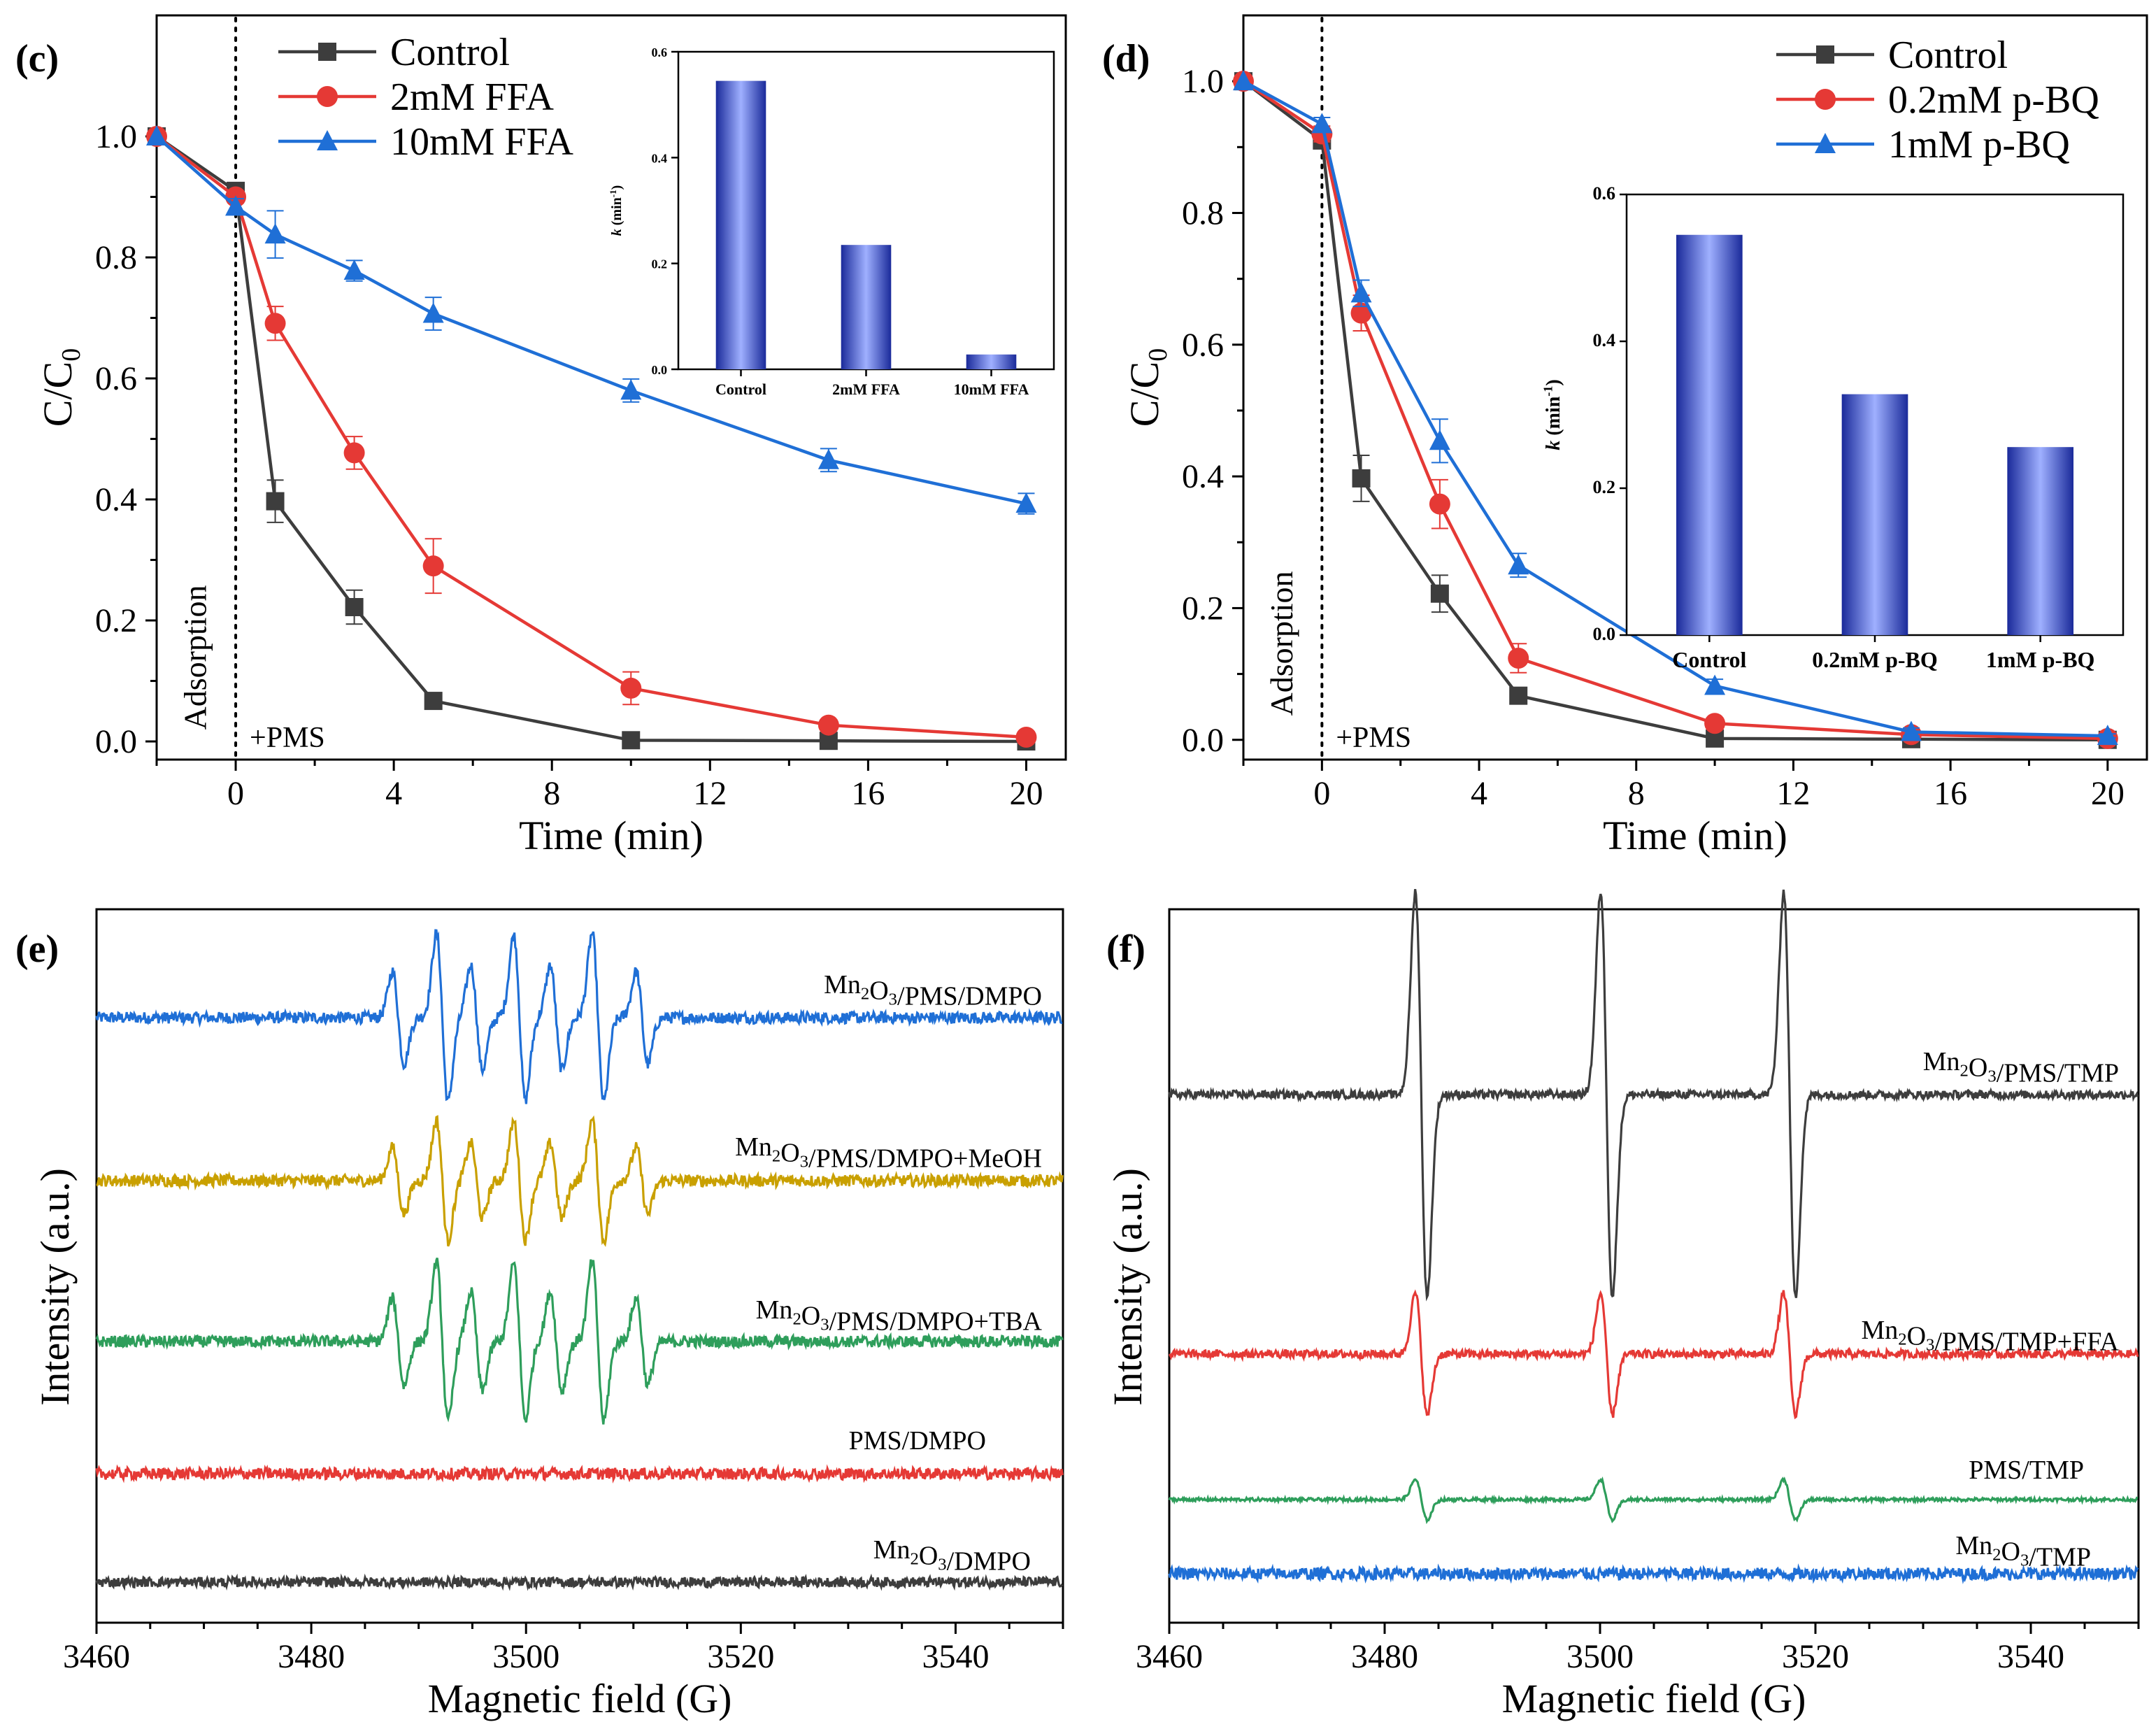 The height and width of the screenshot is (1736, 2156). What do you see at coordinates (936, 1322) in the screenshot?
I see `label-span: /PMS/DMPO+TBA` at bounding box center [936, 1322].